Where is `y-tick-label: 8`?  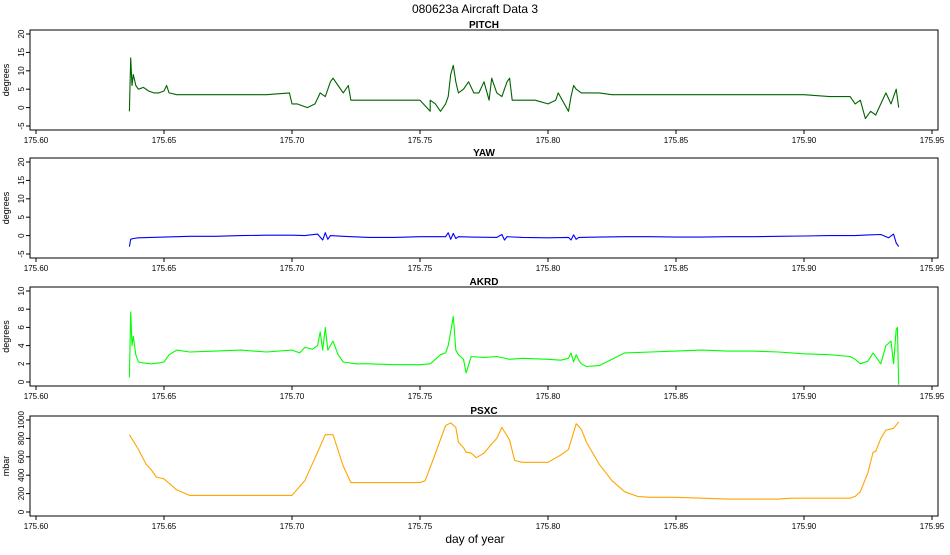 y-tick-label: 8 is located at coordinates (21, 308).